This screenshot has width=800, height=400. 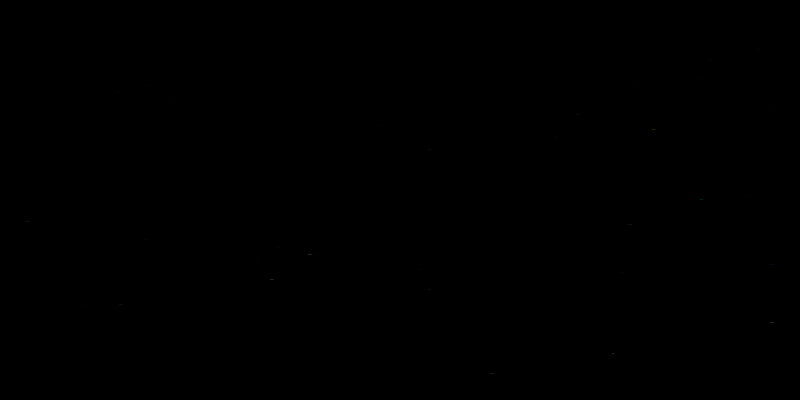 What do you see at coordinates (577, 115) in the screenshot?
I see `word-discovers: discovers` at bounding box center [577, 115].